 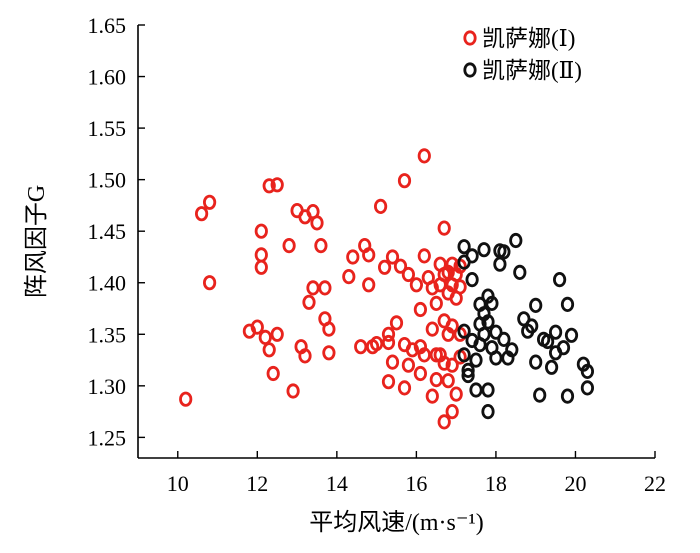 What do you see at coordinates (655, 483) in the screenshot?
I see `x-tick-label: 22` at bounding box center [655, 483].